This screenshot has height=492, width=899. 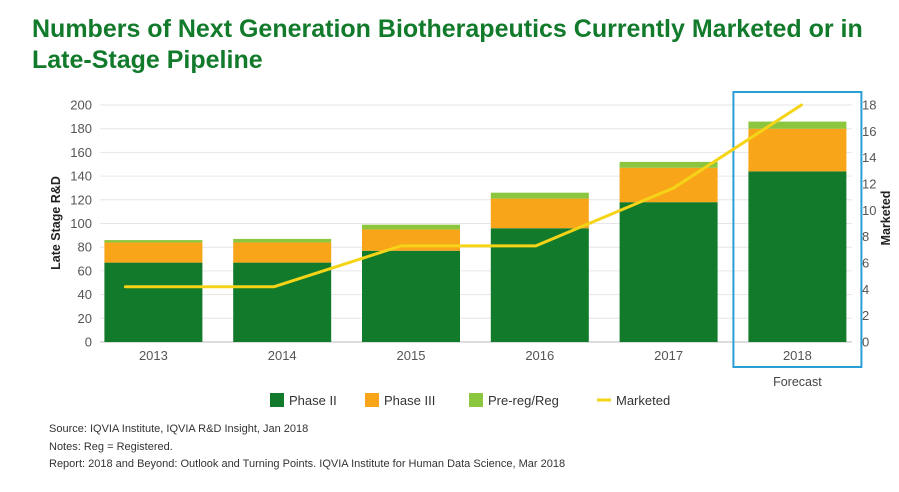 What do you see at coordinates (869, 184) in the screenshot?
I see `y-right-tick-label: 12` at bounding box center [869, 184].